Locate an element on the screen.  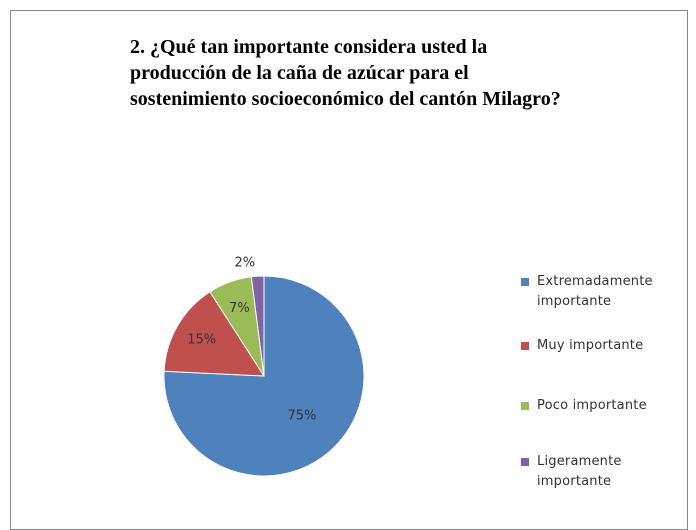
pie-area: 75% 15% 7% 2% is located at coordinates (264, 366).